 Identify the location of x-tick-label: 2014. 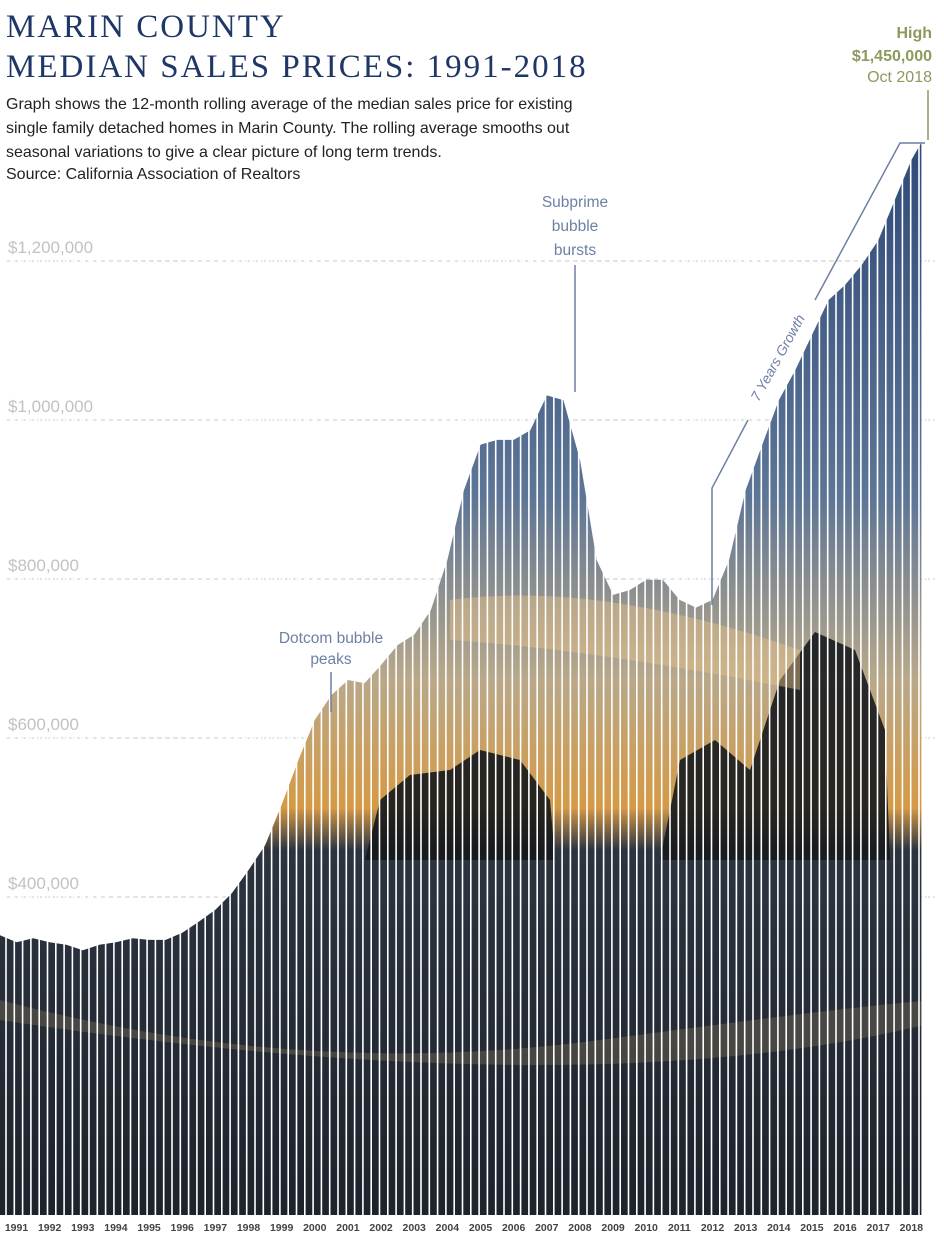
(779, 1228).